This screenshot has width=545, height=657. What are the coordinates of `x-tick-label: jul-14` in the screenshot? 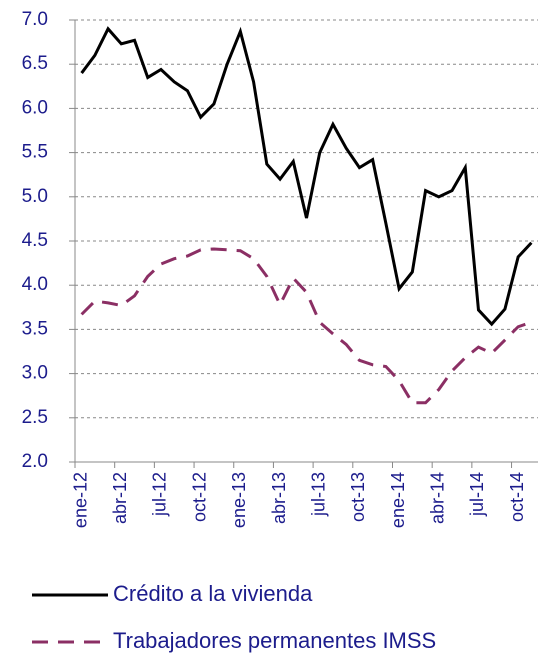 It's located at (477, 494).